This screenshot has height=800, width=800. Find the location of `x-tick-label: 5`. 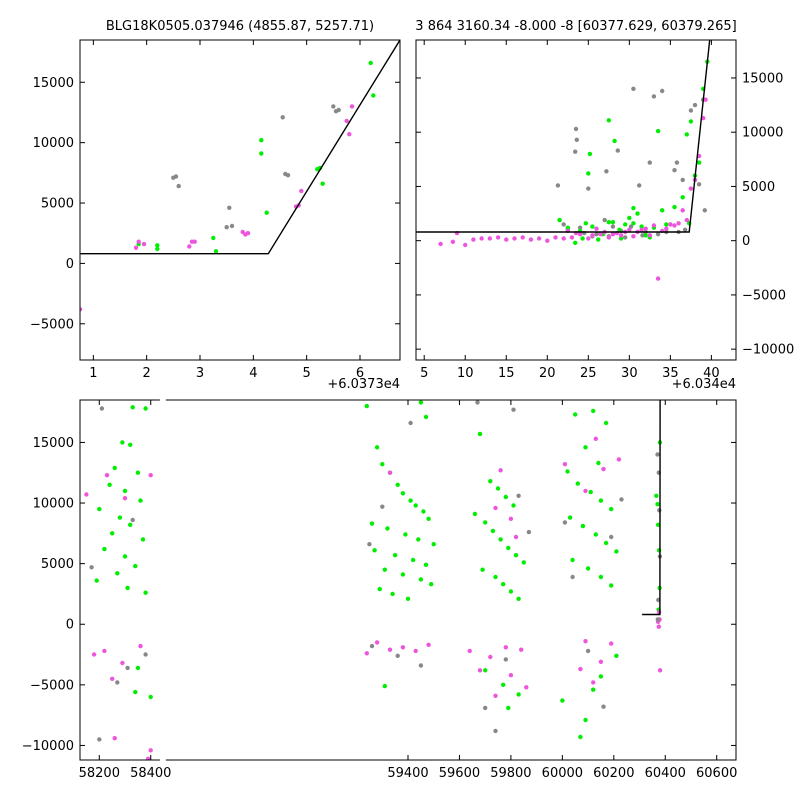

x-tick-label: 5 is located at coordinates (424, 373).